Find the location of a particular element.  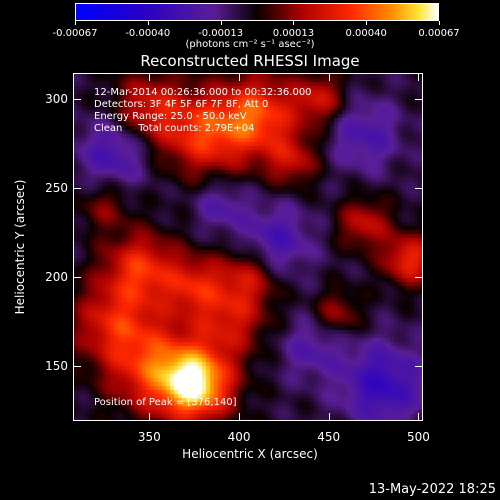

x-axis-label: Heliocentric X (arcsec) is located at coordinates (250, 454).